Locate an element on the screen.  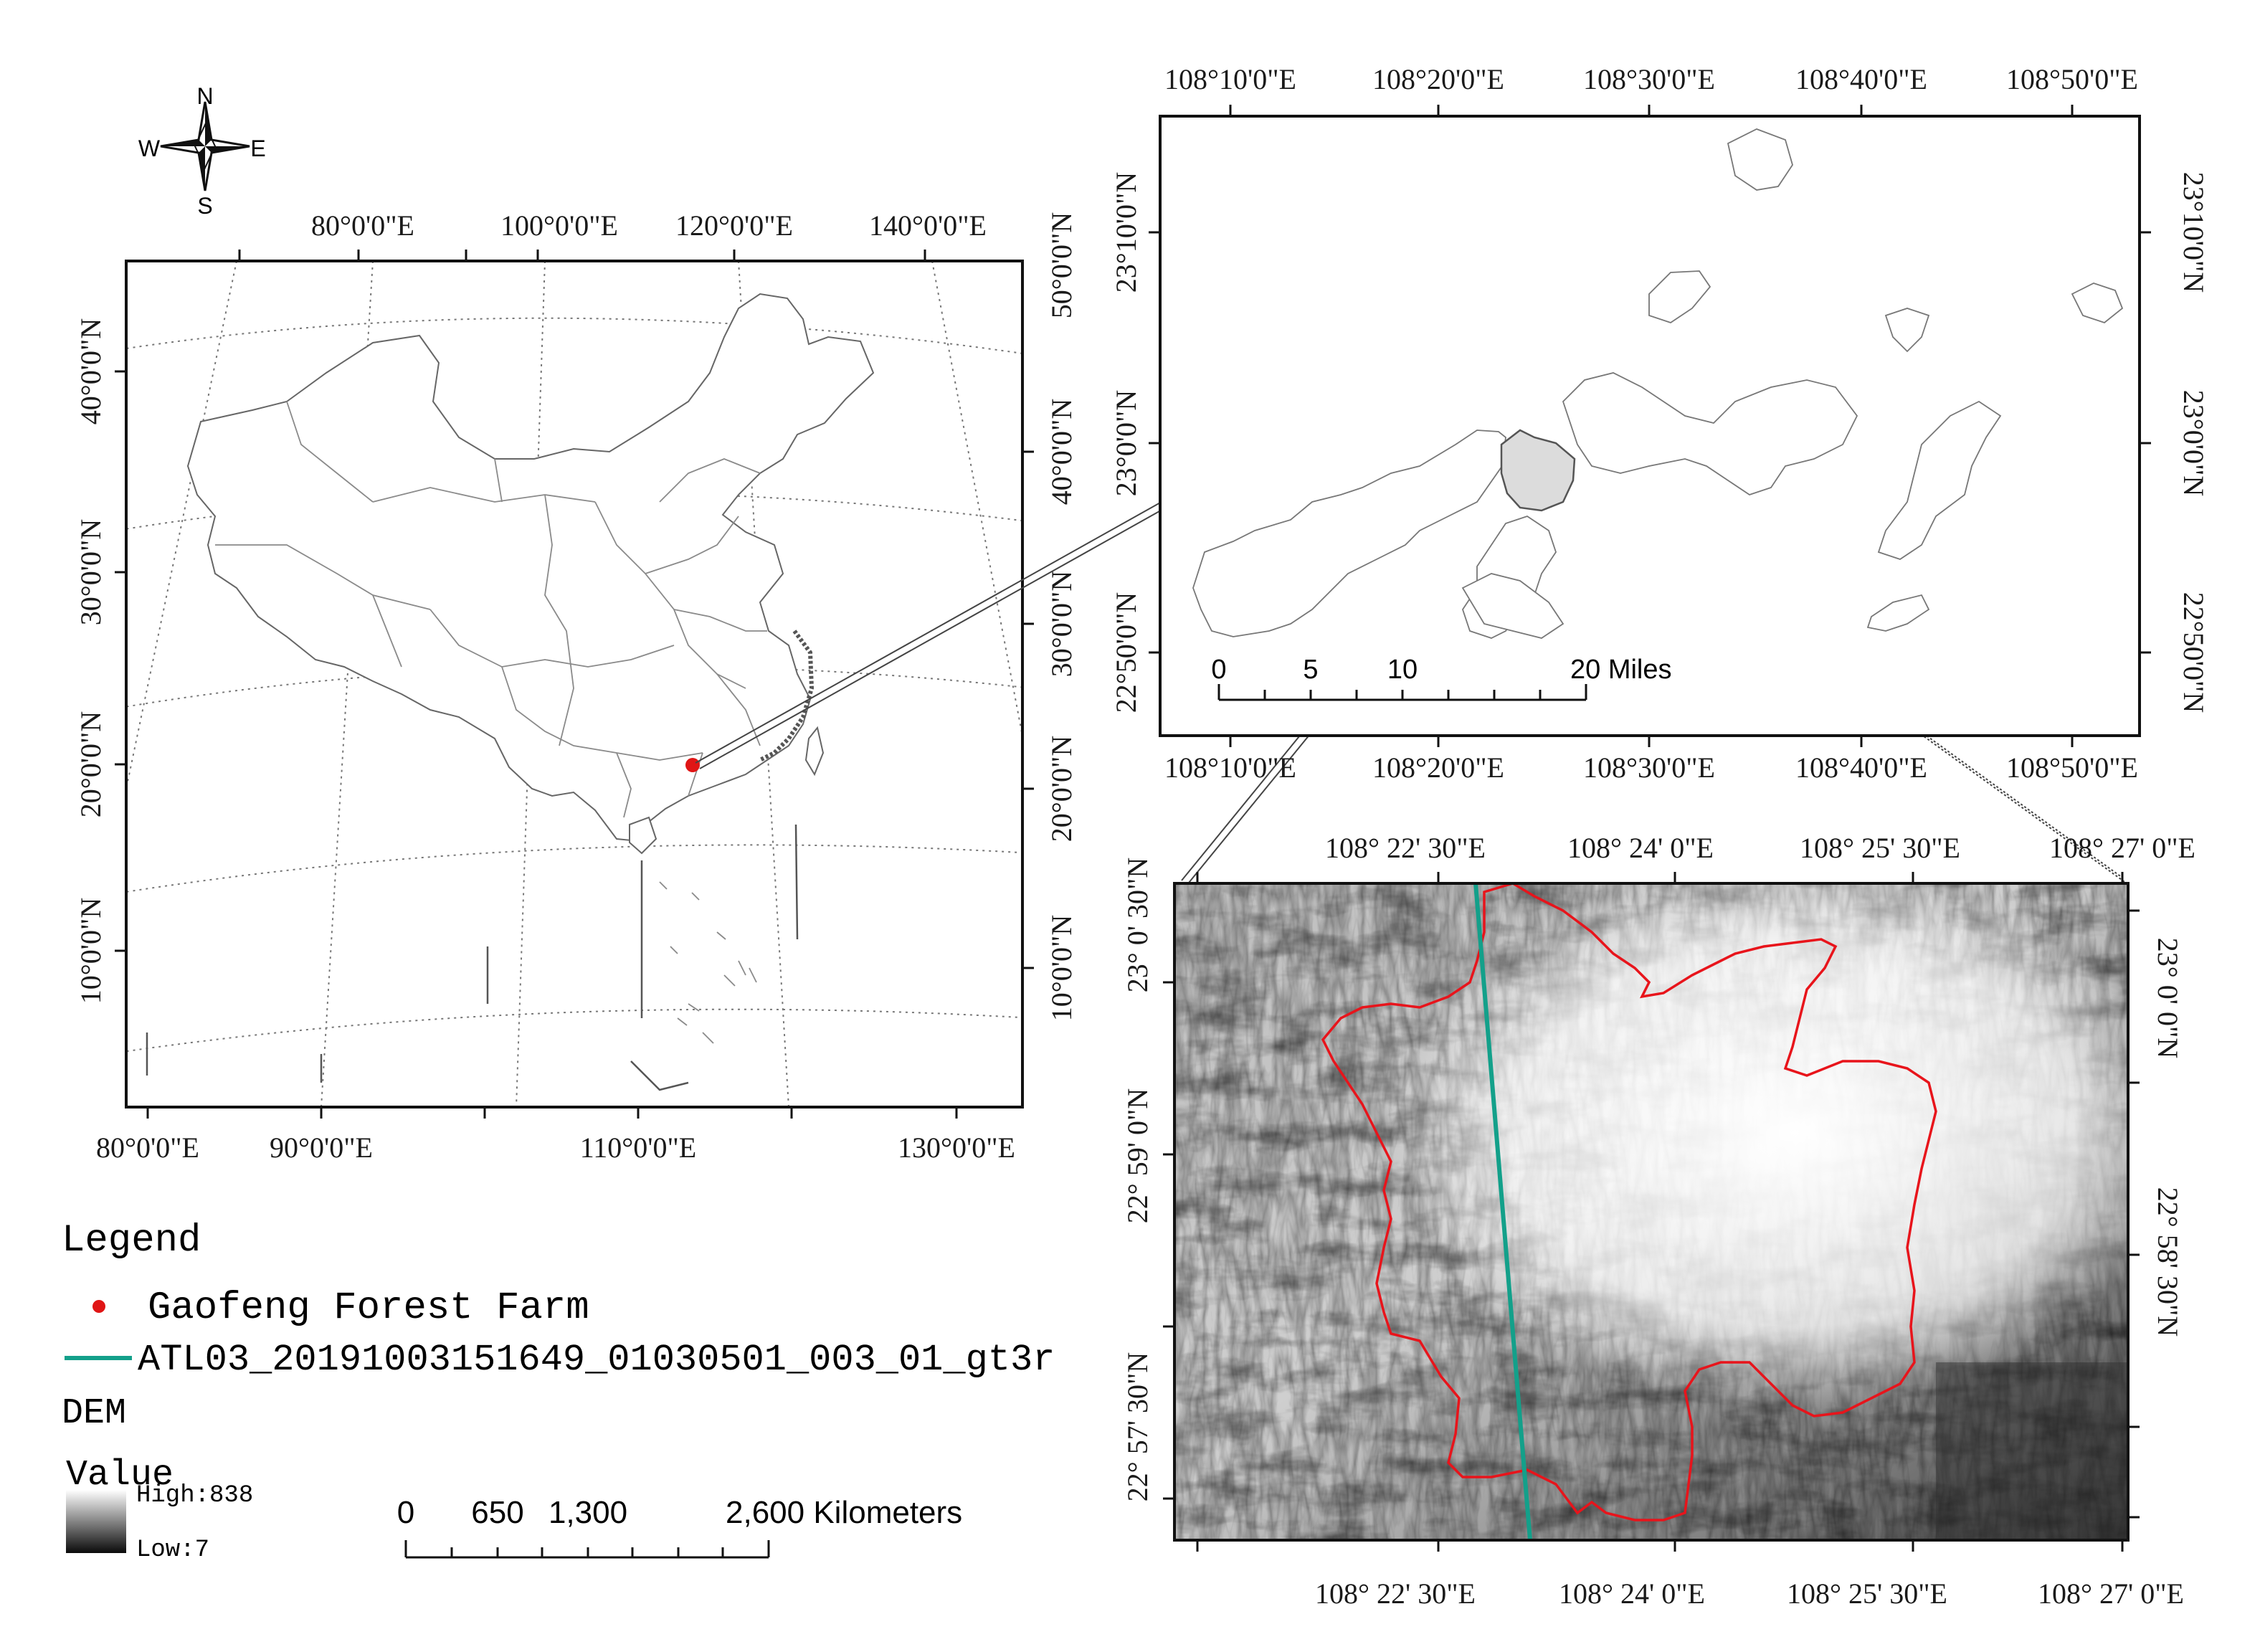
dem-right-tick-label: 23° 0' 0"N is located at coordinates (2168, 998).